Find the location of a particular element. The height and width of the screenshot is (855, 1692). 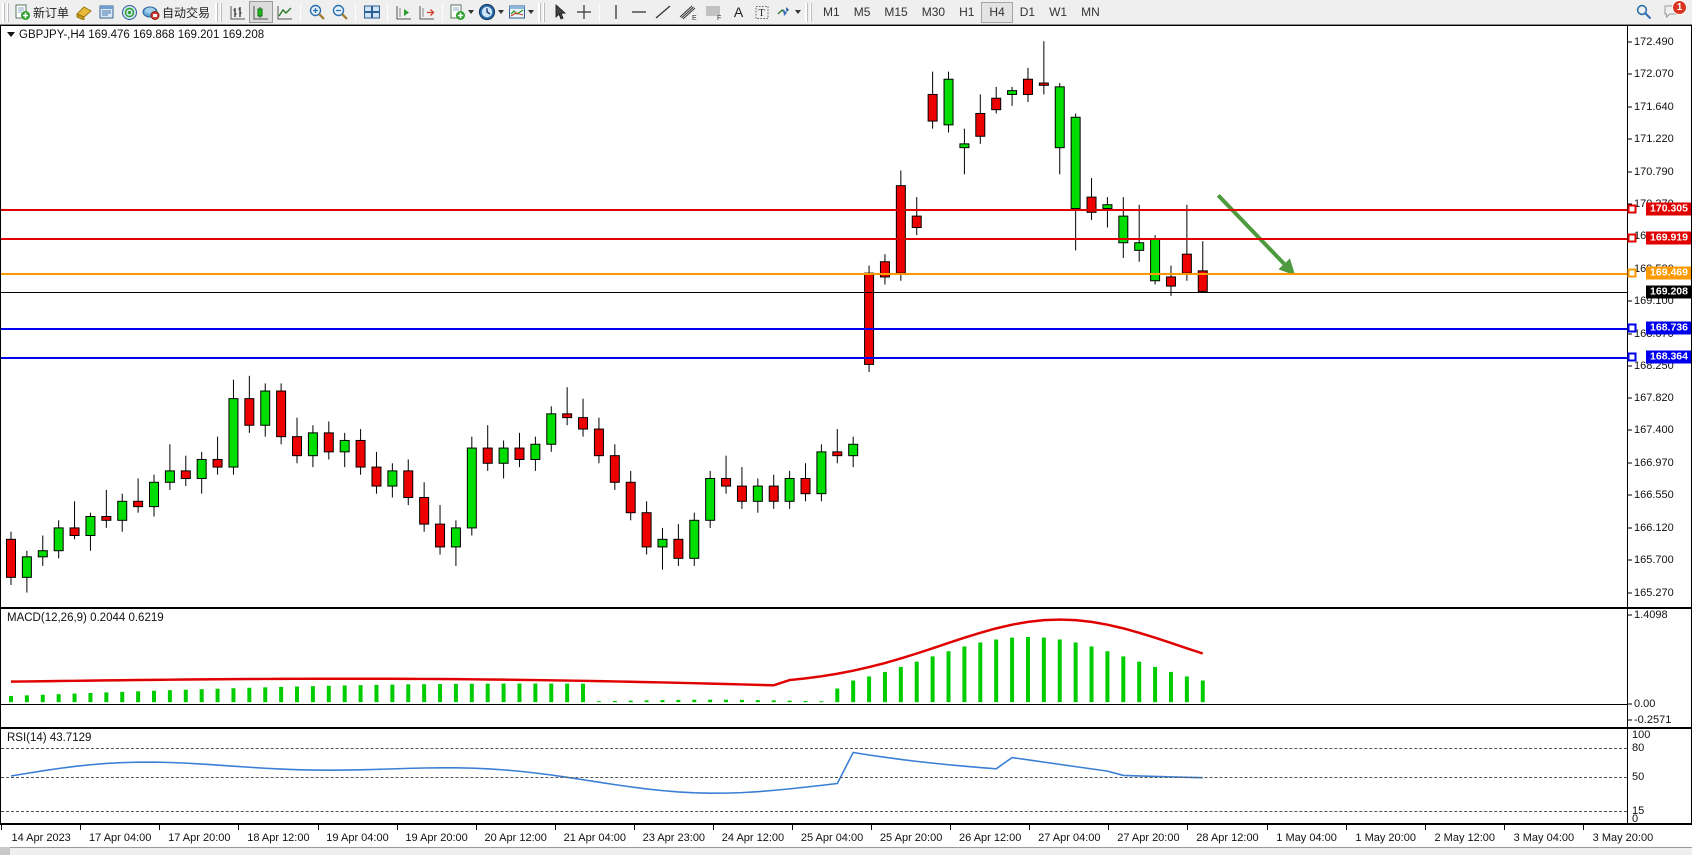

text-box-button: T is located at coordinates (761, 12).